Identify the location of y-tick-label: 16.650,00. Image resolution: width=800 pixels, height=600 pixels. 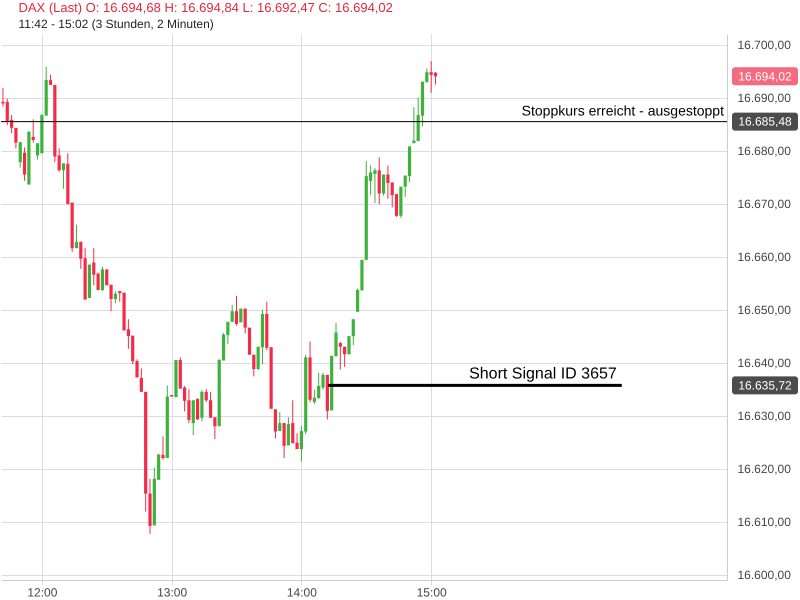
(765, 310).